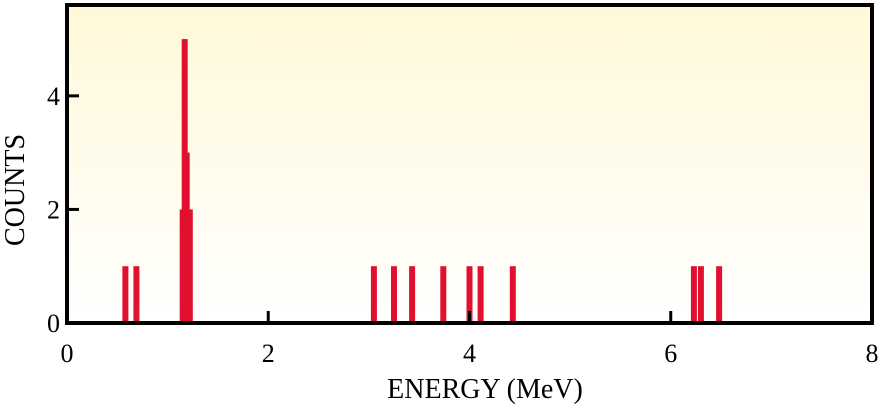 This screenshot has width=879, height=406. Describe the element at coordinates (469, 353) in the screenshot. I see `x-tick-label-2: 4` at that location.